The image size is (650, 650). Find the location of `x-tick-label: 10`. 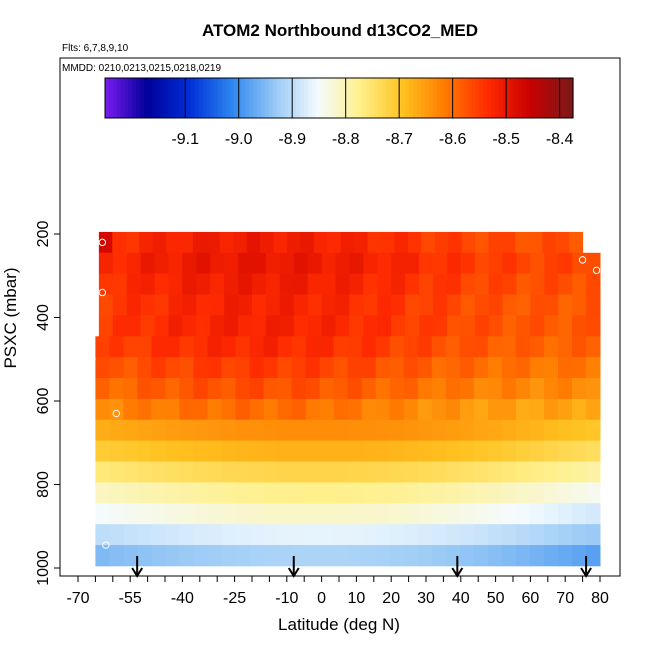

x-tick-label: 10 is located at coordinates (357, 598).